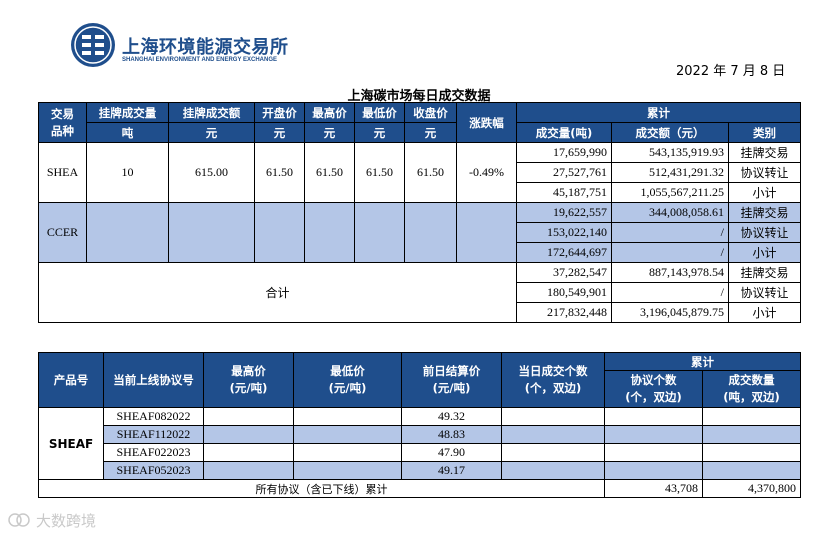 The height and width of the screenshot is (538, 838). I want to click on col-today-count: 当日成交个数 (个，双边), so click(553, 380).